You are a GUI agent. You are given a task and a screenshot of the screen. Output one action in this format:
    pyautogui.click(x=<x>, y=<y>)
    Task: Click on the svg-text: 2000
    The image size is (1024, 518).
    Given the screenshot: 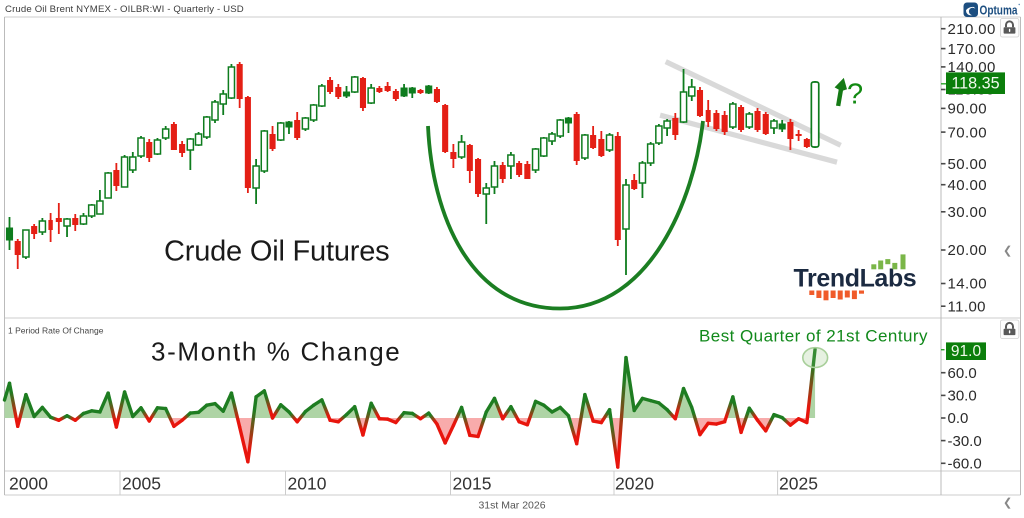 What is the action you would take?
    pyautogui.click(x=28, y=484)
    